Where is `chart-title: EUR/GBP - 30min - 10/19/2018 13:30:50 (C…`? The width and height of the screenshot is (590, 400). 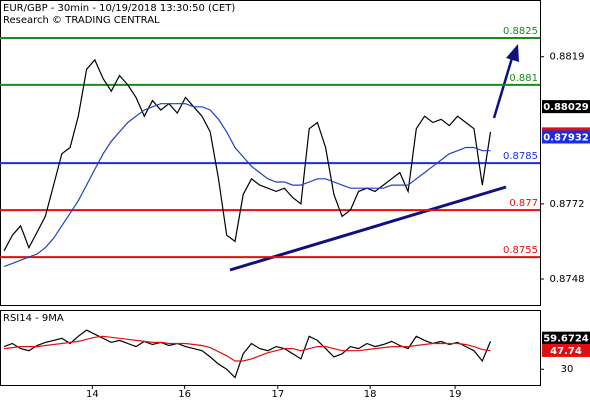 chart-title: EUR/GBP - 30min - 10/19/2018 13:30:50 (C… is located at coordinates (119, 8).